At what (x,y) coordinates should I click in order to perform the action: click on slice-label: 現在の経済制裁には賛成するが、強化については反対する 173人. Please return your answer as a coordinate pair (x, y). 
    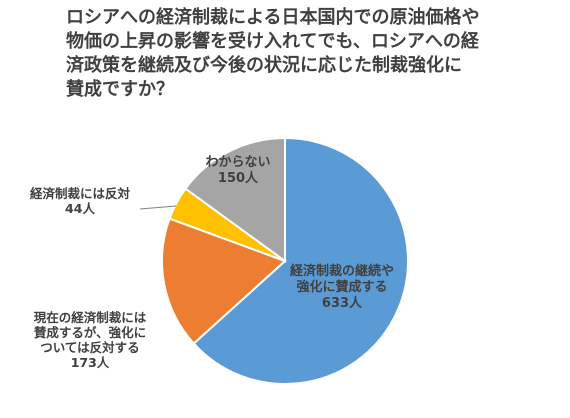
    Looking at the image, I should click on (90, 340).